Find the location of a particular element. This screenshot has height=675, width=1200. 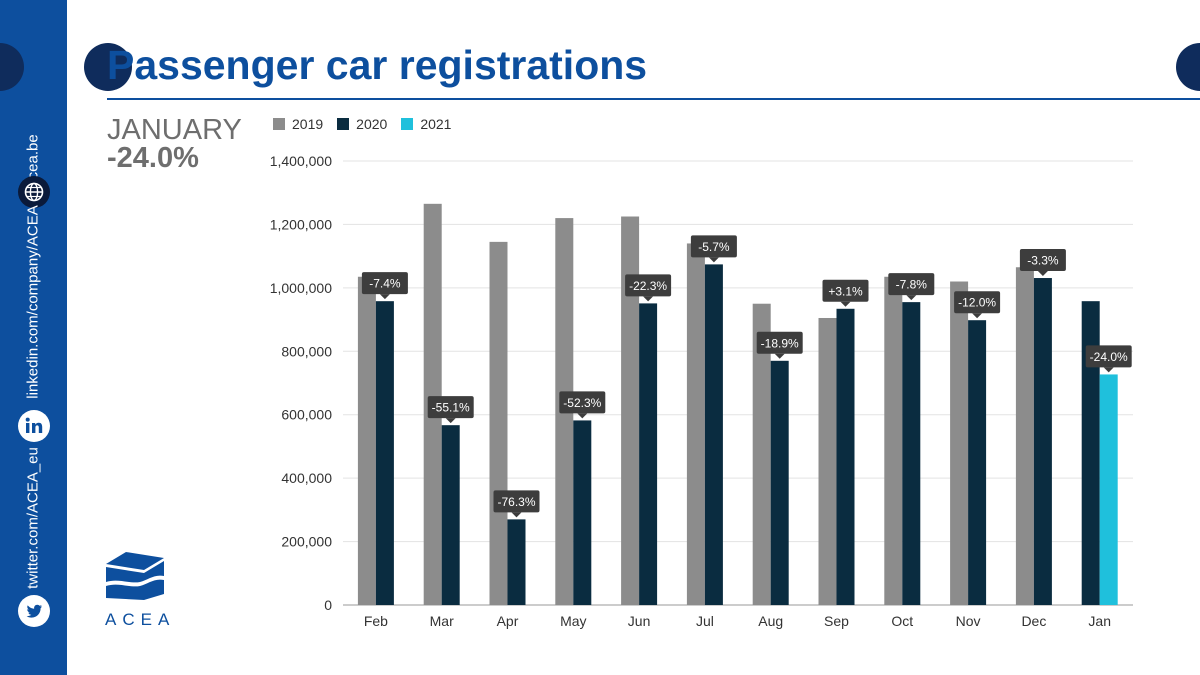

change-label: +3.1% is located at coordinates (845, 291).